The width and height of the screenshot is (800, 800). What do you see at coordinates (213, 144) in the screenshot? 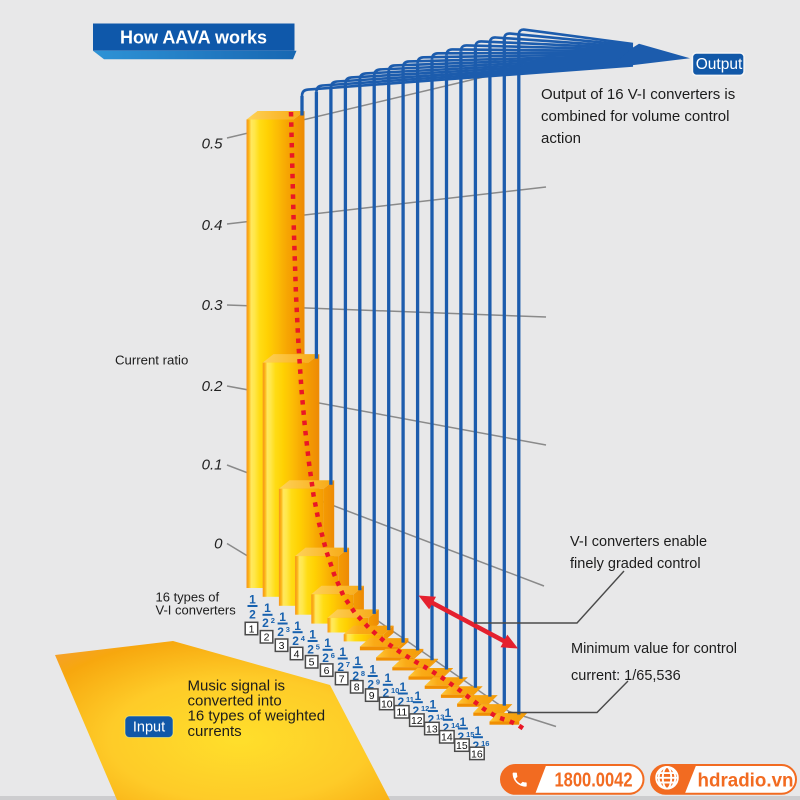
I see `svg-text: 0.5` at bounding box center [213, 144].